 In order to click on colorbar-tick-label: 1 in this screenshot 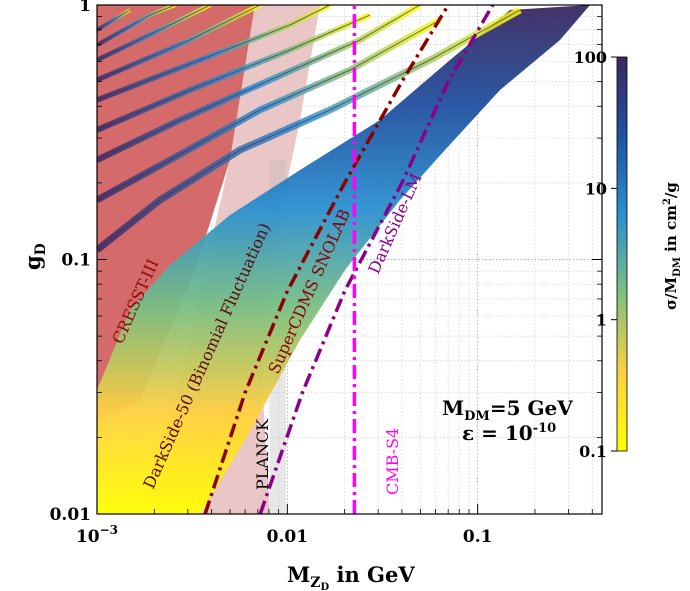, I will do `click(601, 320)`.